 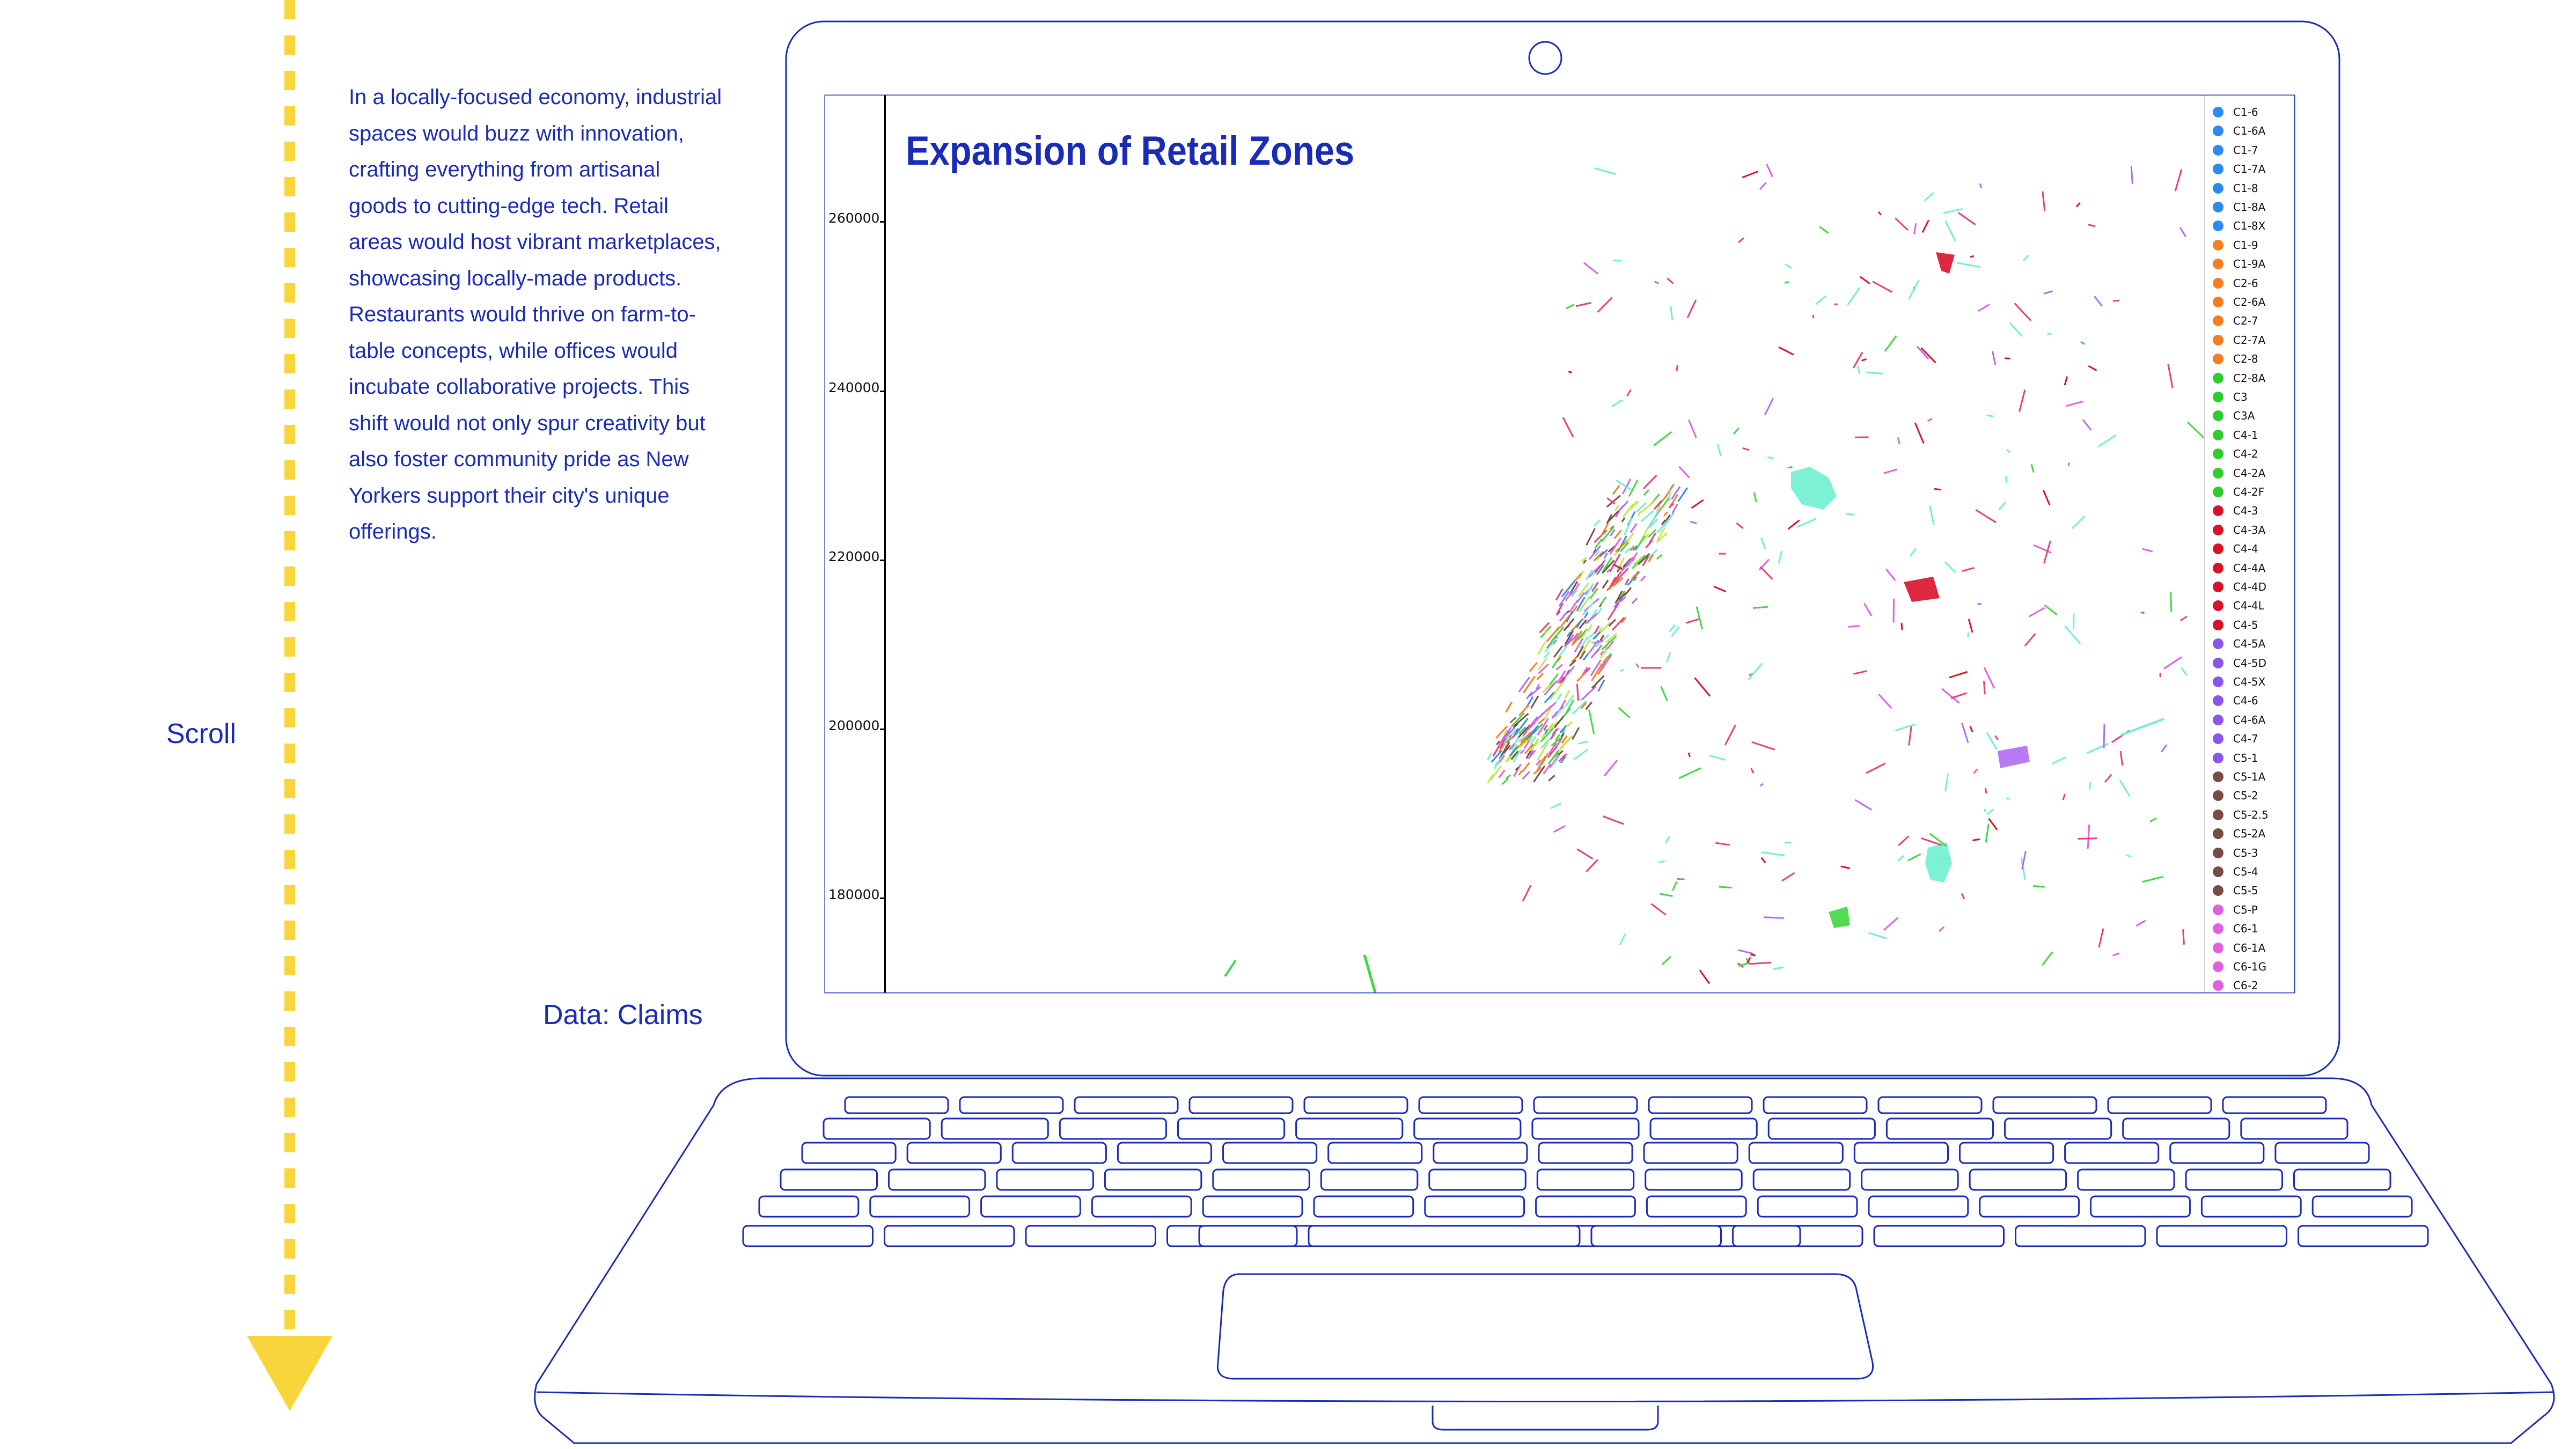 What do you see at coordinates (2240, 397) in the screenshot?
I see `legend-label: C3` at bounding box center [2240, 397].